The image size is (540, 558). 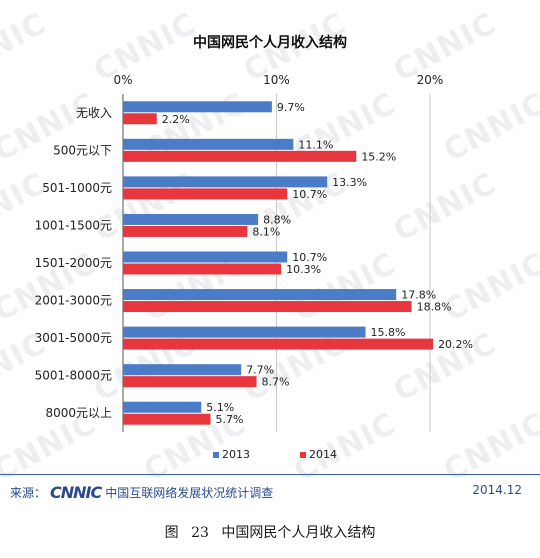 What do you see at coordinates (260, 370) in the screenshot?
I see `data-label: 7.7%` at bounding box center [260, 370].